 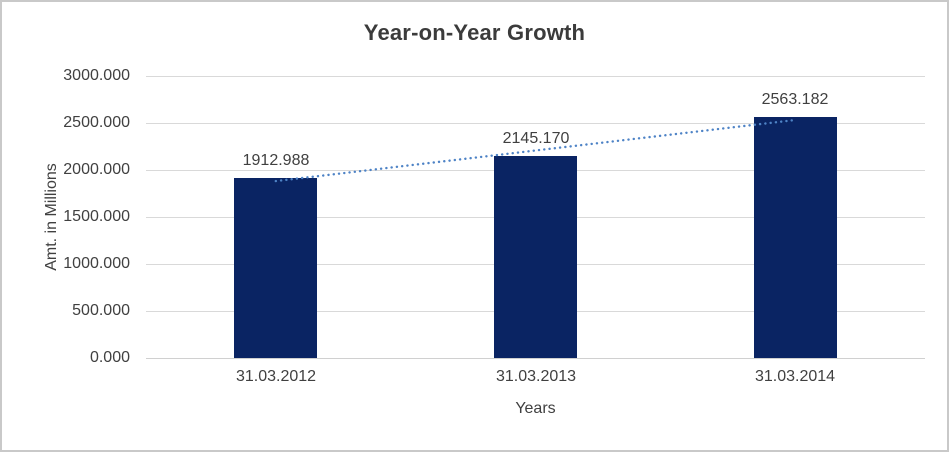 What do you see at coordinates (96, 263) in the screenshot?
I see `y-tick-label: 1000.000` at bounding box center [96, 263].